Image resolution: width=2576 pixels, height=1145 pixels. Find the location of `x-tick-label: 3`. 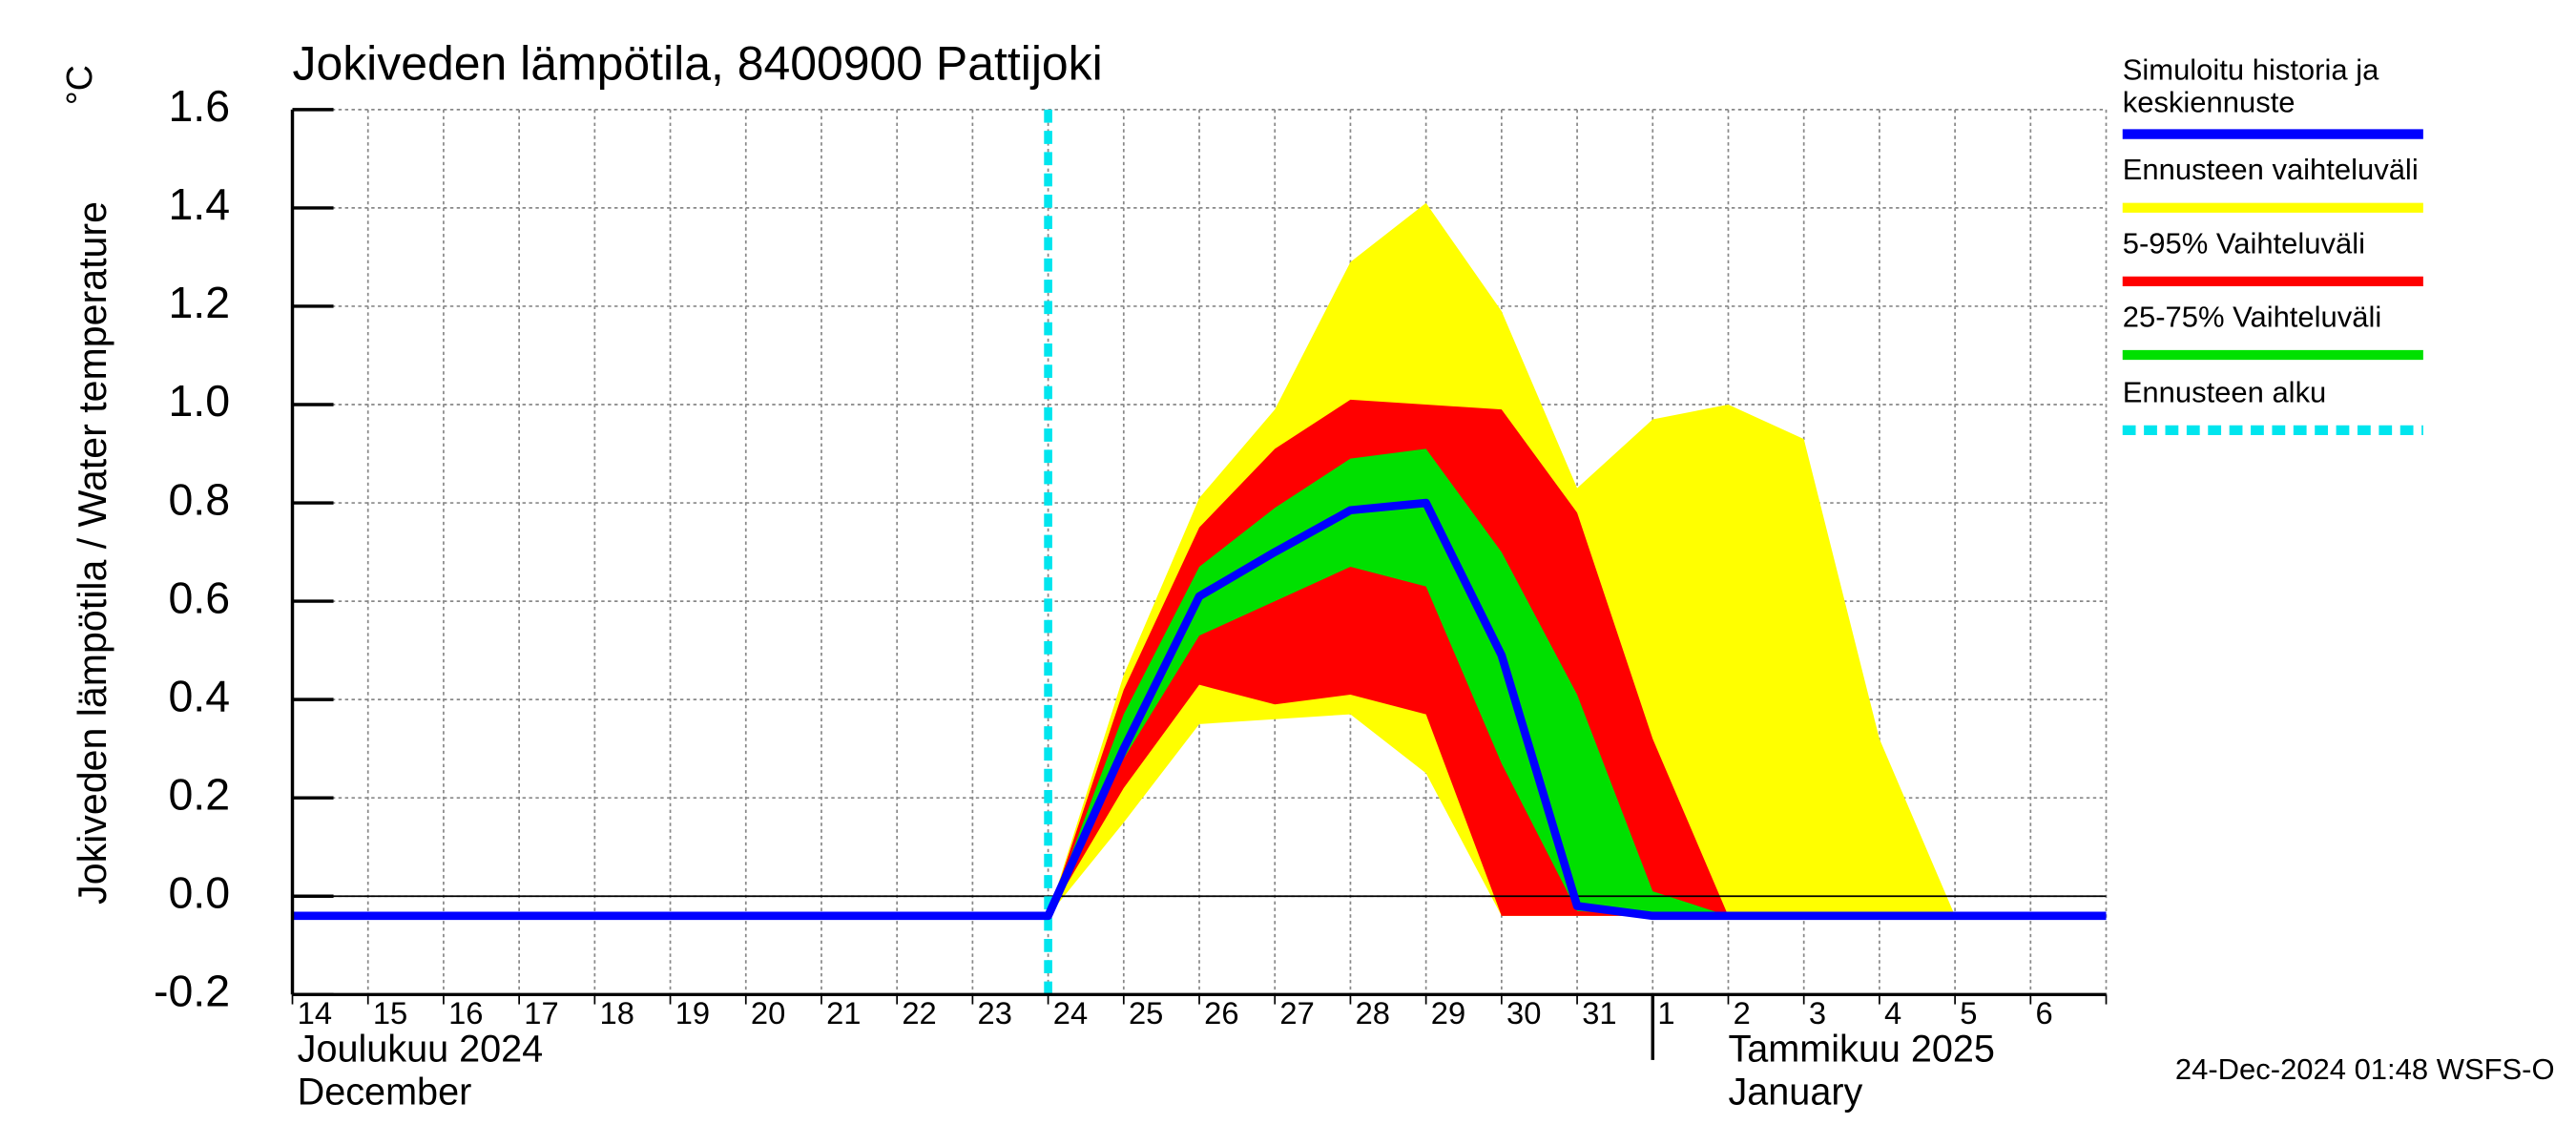

x-tick-label: 3 is located at coordinates (1817, 1013).